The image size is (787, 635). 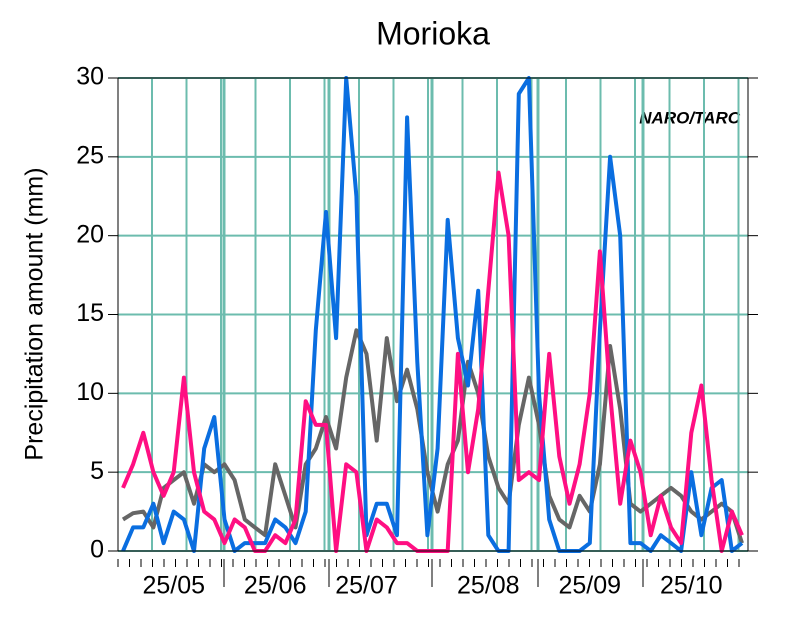 What do you see at coordinates (275, 586) in the screenshot?
I see `x-tick-label: 25/06` at bounding box center [275, 586].